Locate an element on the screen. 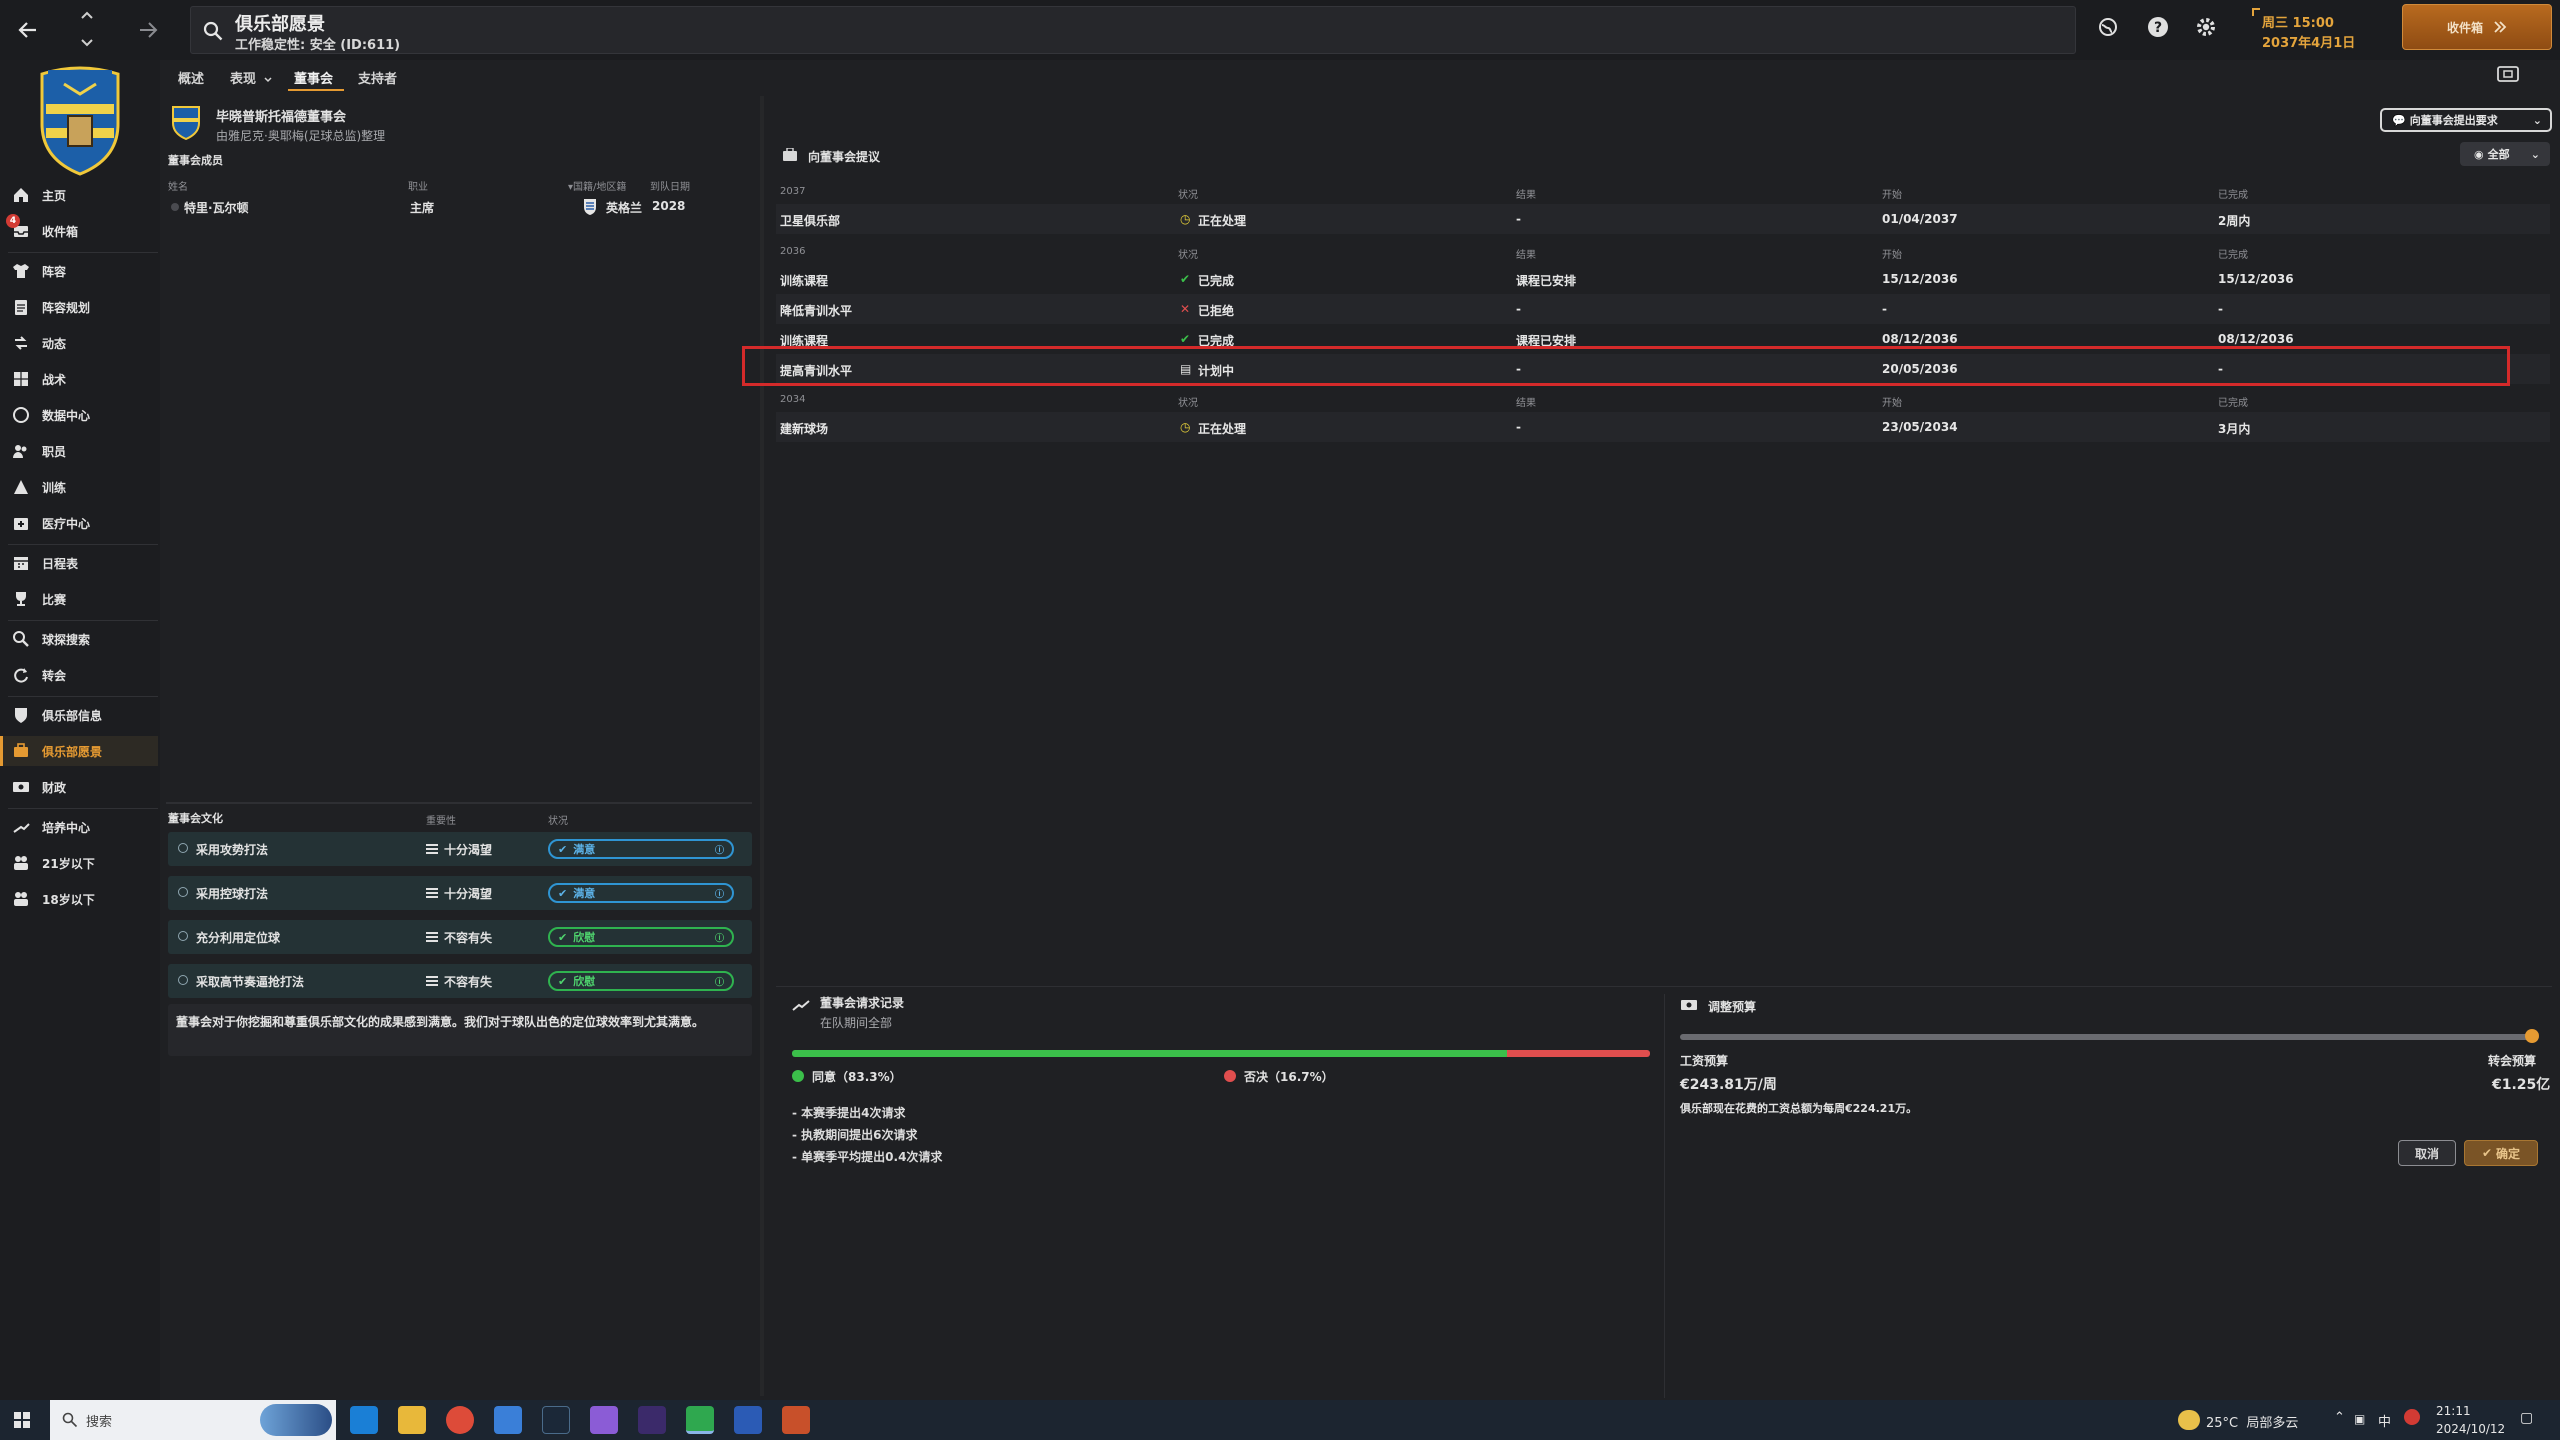 This screenshot has width=2560, height=1440. help-icon: ? is located at coordinates (2158, 27).